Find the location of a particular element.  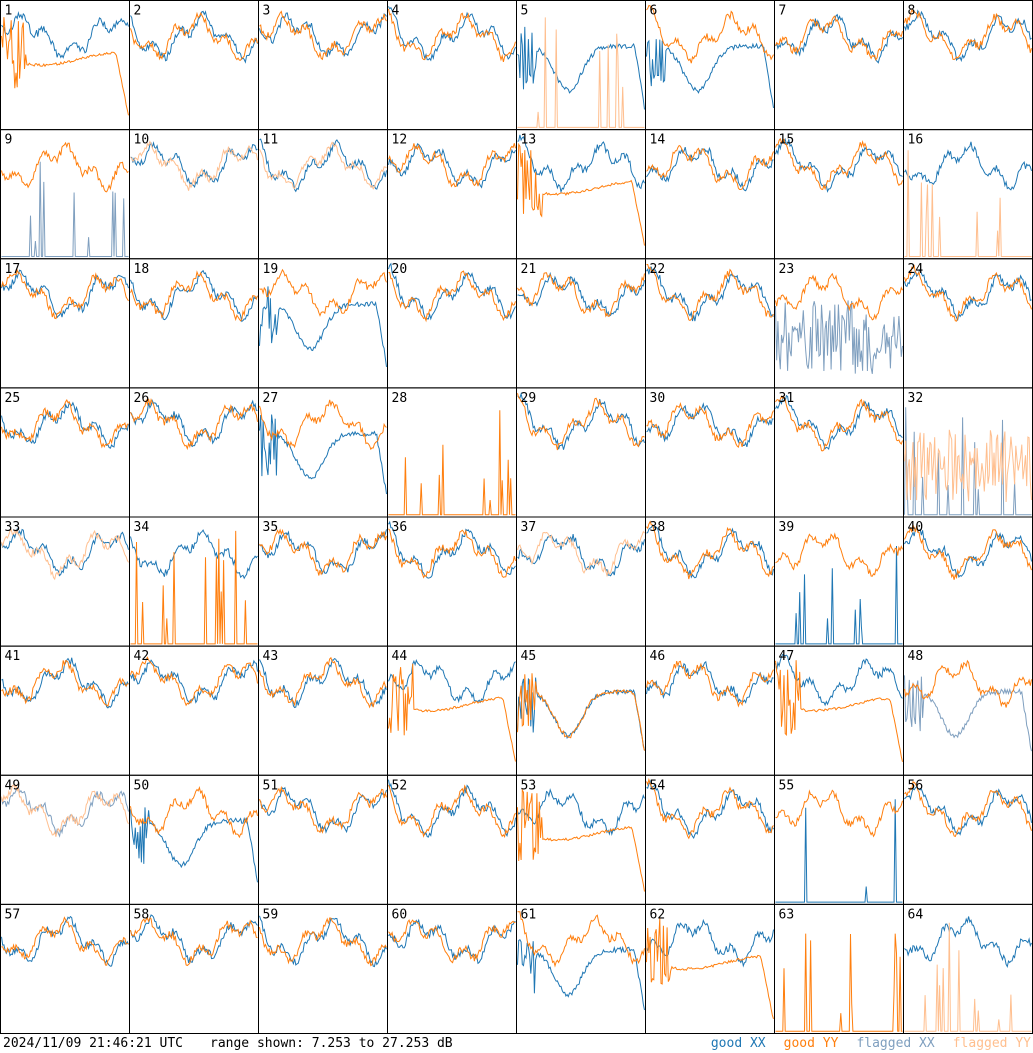

panel-35: 35 is located at coordinates (323, 581).